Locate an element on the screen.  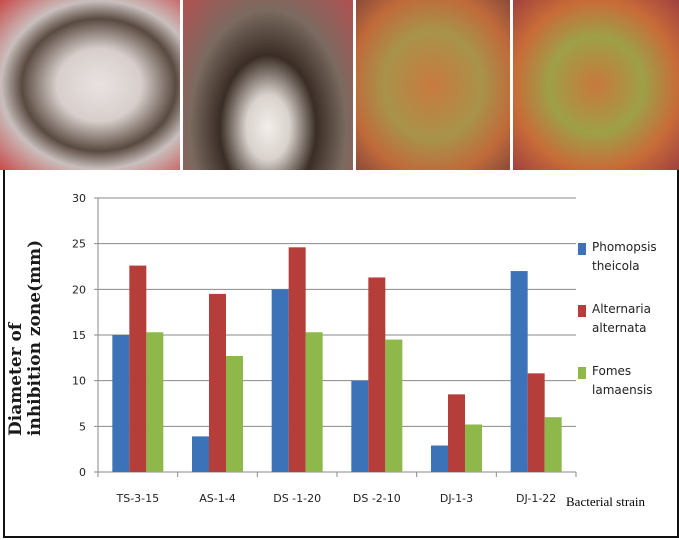
legend-item-fomes: Fomes lamaensis is located at coordinates (625, 393).